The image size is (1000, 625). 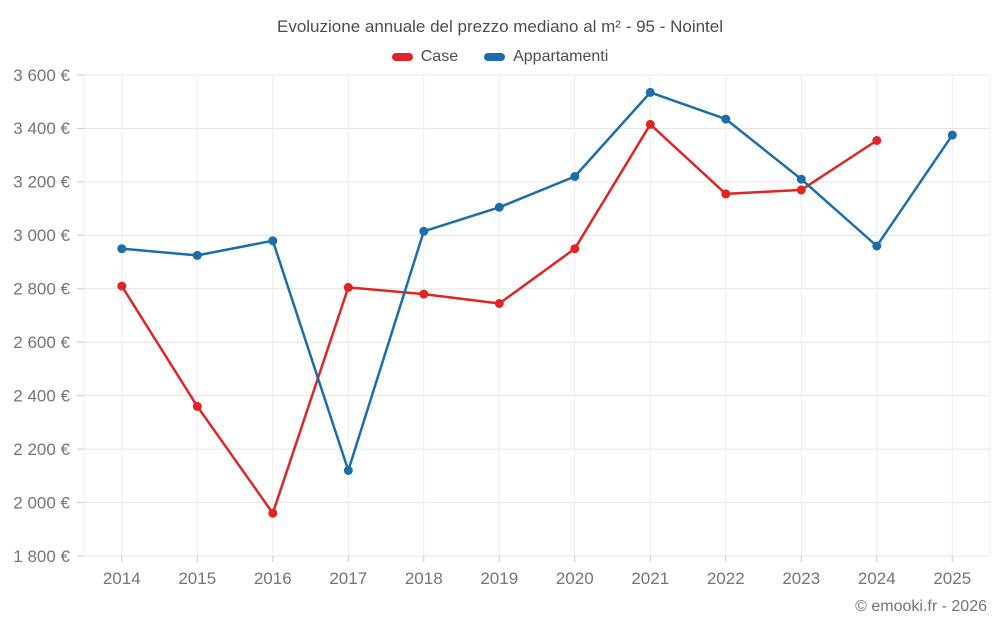 What do you see at coordinates (499, 303) in the screenshot?
I see `point-case-2019` at bounding box center [499, 303].